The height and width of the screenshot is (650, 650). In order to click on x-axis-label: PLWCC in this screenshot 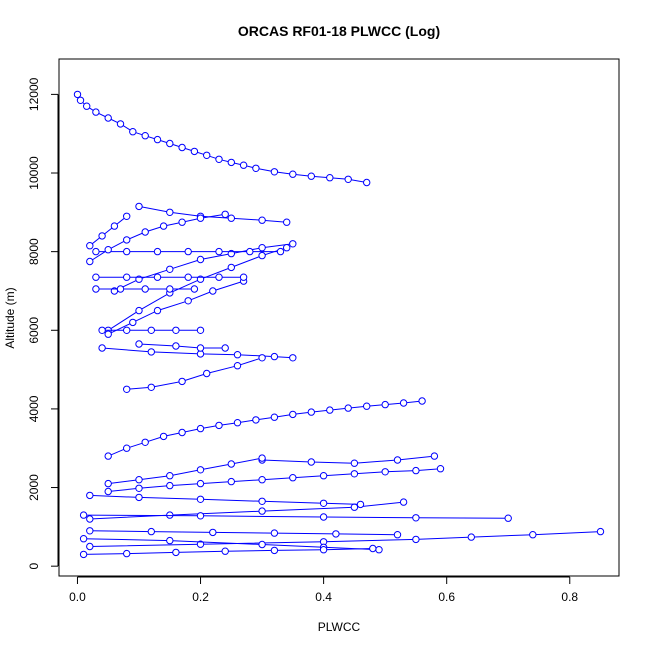, I will do `click(339, 627)`.